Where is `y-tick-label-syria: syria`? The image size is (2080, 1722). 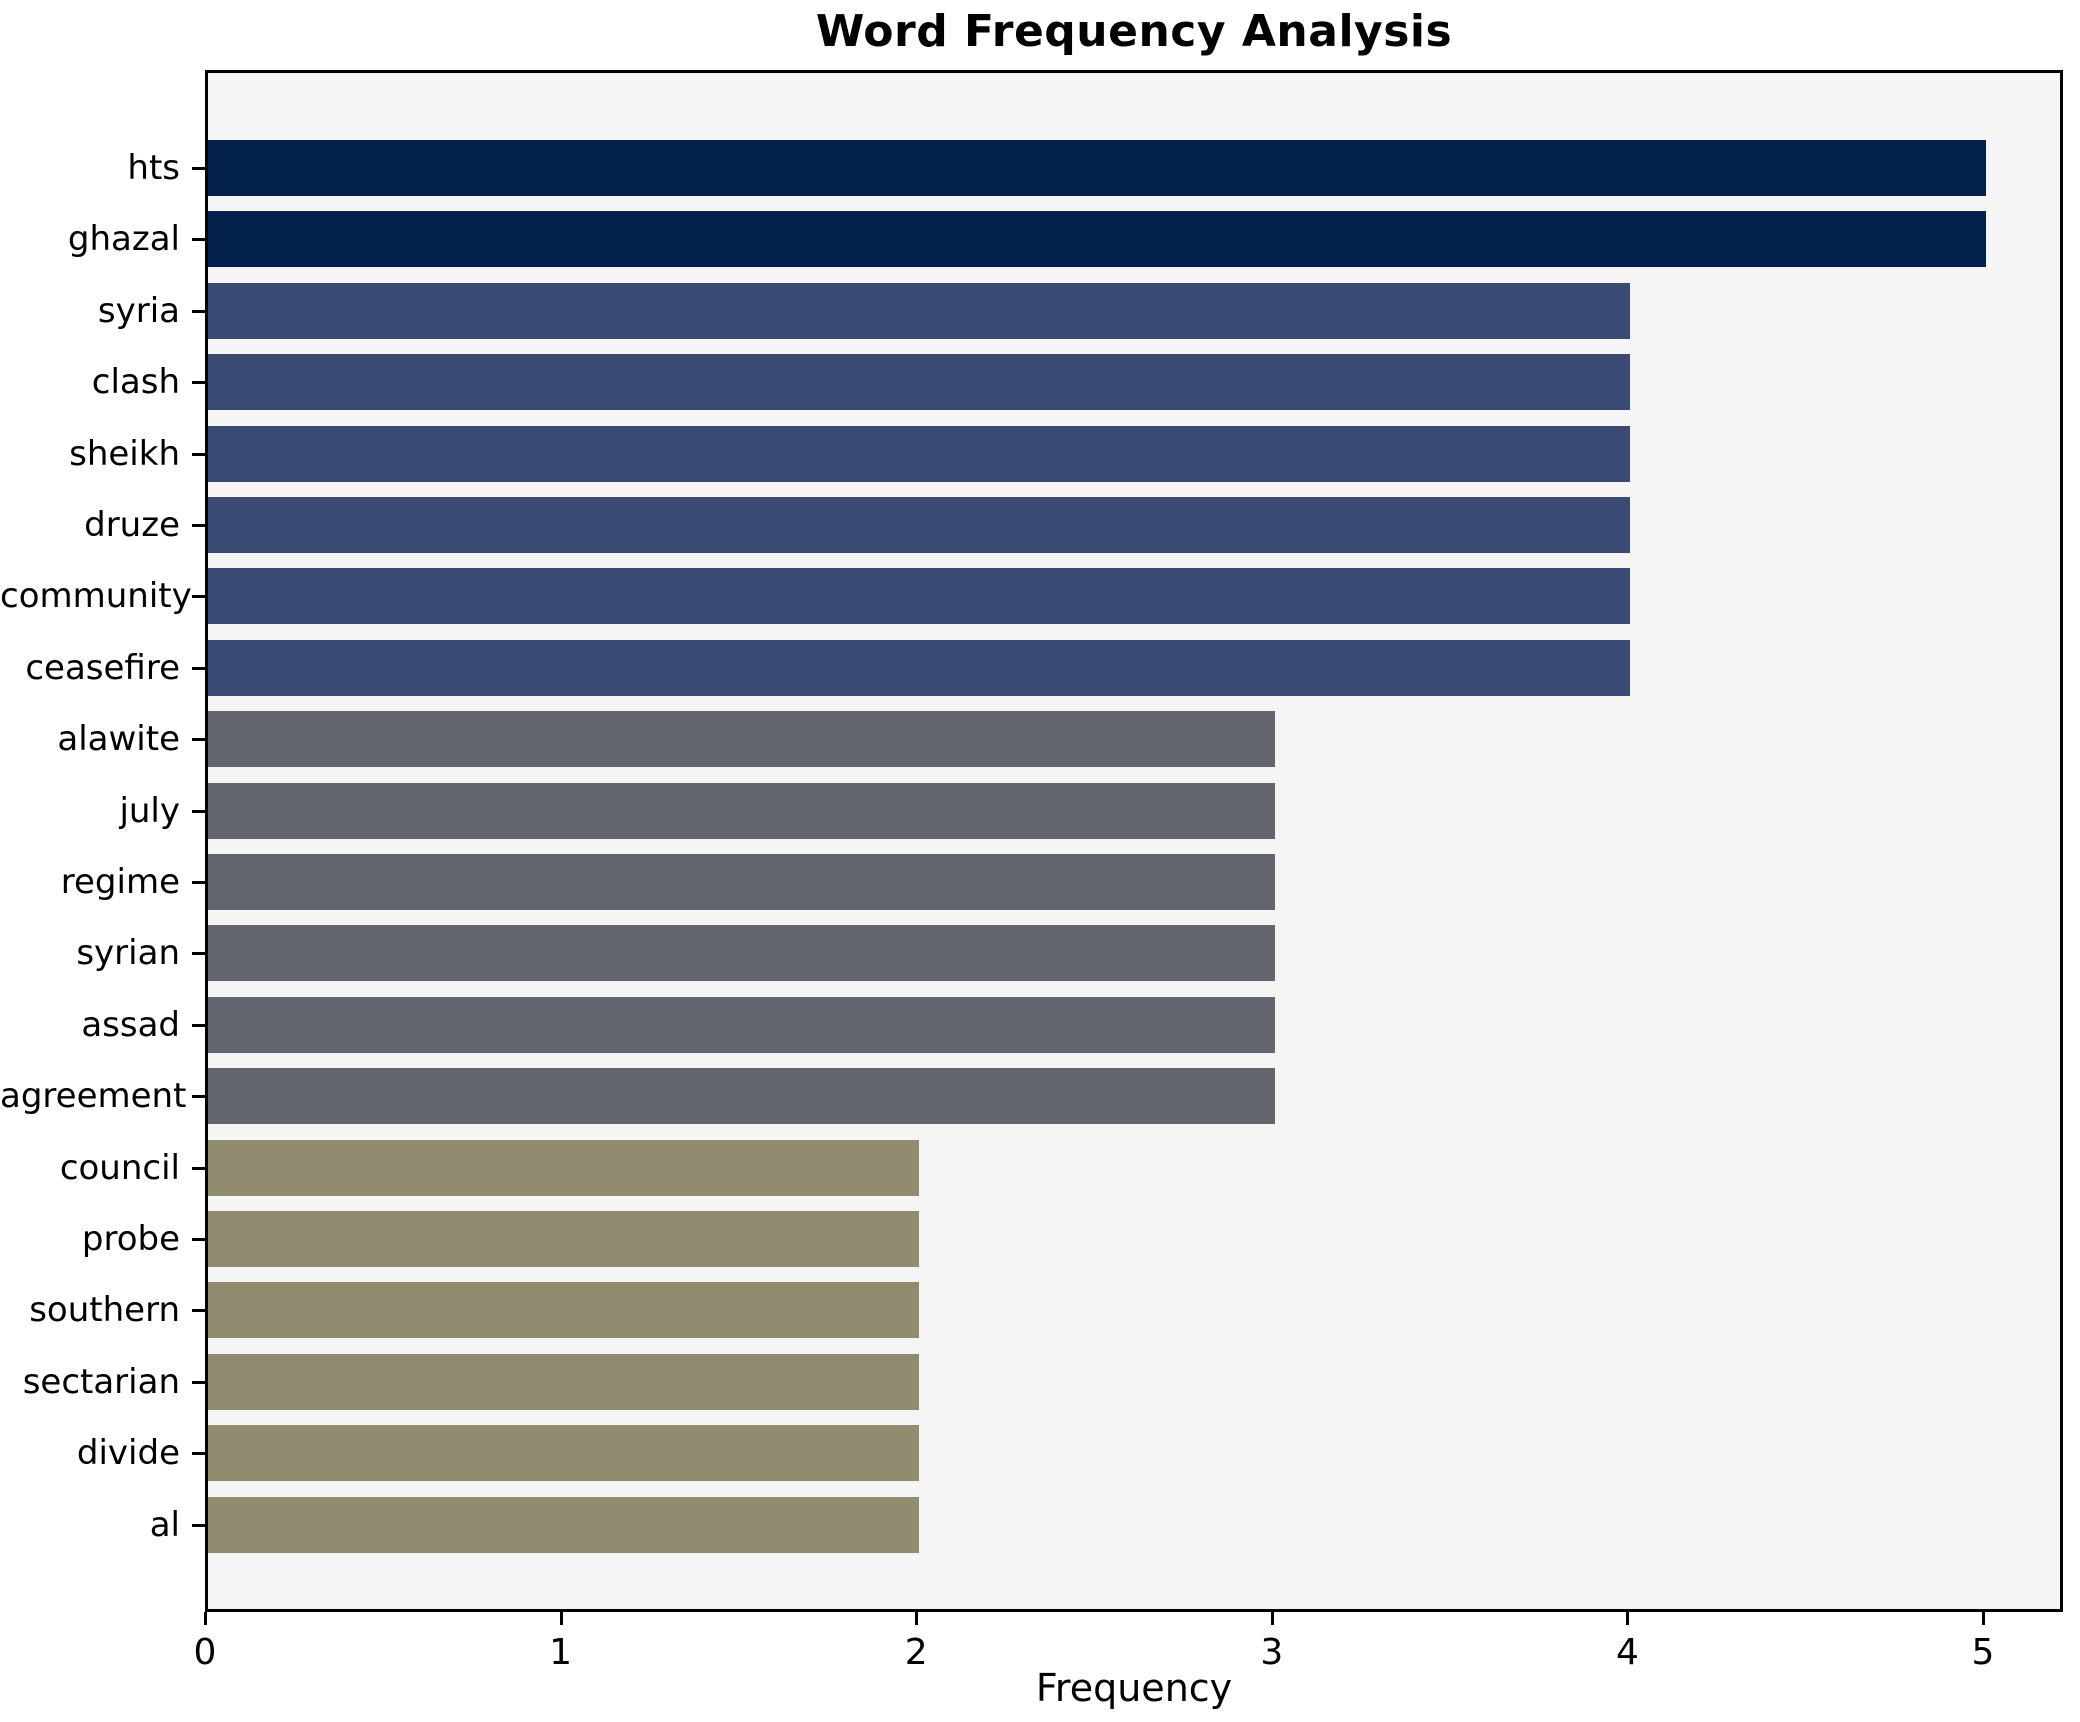 y-tick-label-syria: syria is located at coordinates (138, 310).